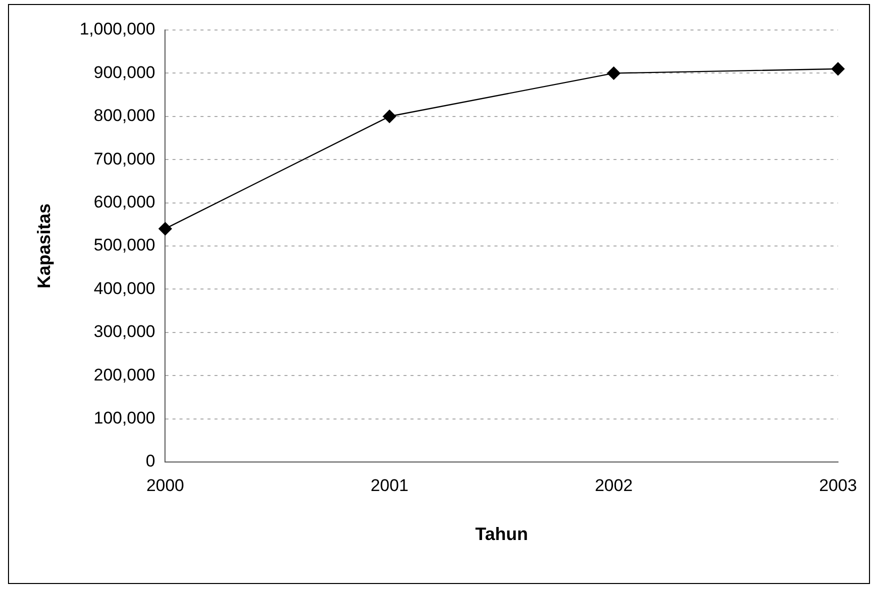 This screenshot has height=590, width=880. Describe the element at coordinates (501, 534) in the screenshot. I see `x-axis-title: Tahun` at that location.